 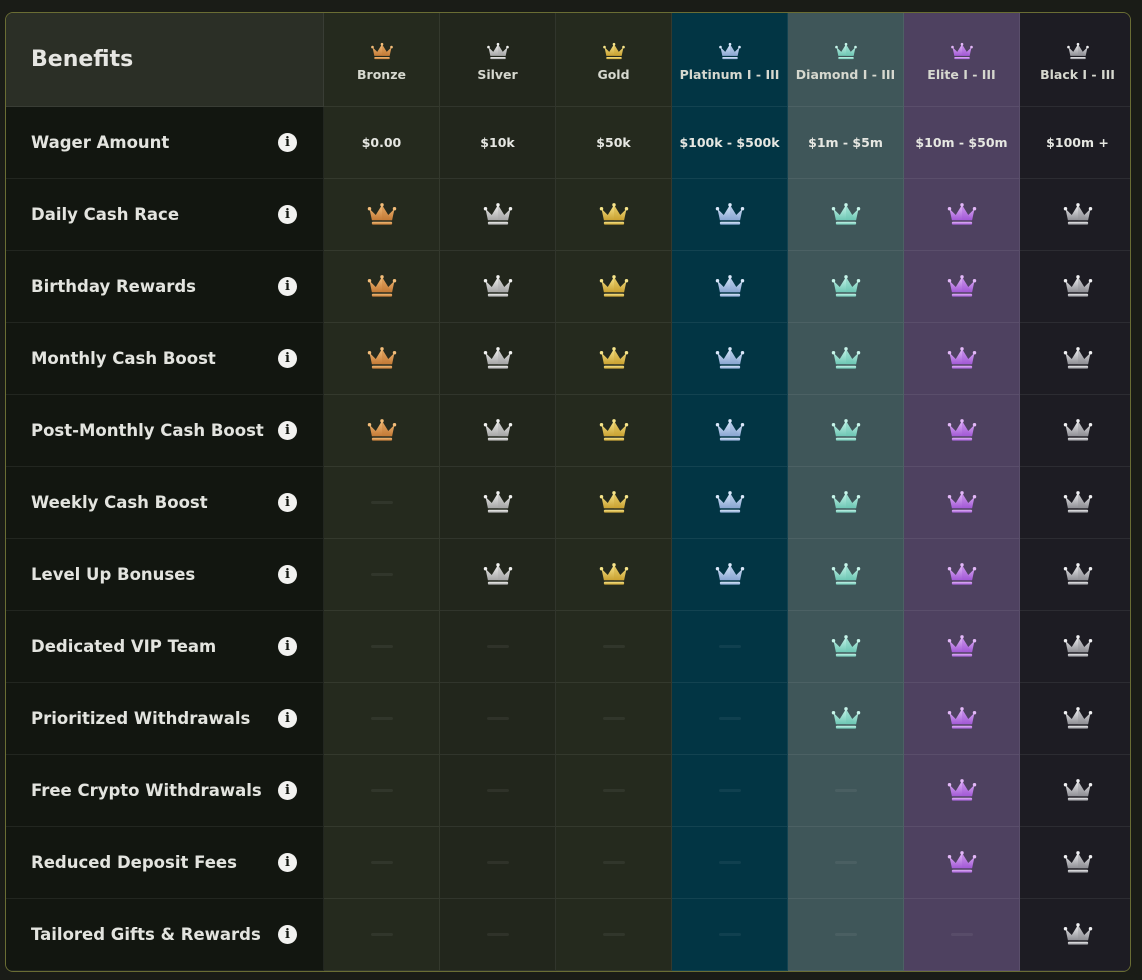 I want to click on wager-value: $10k, so click(x=497, y=142).